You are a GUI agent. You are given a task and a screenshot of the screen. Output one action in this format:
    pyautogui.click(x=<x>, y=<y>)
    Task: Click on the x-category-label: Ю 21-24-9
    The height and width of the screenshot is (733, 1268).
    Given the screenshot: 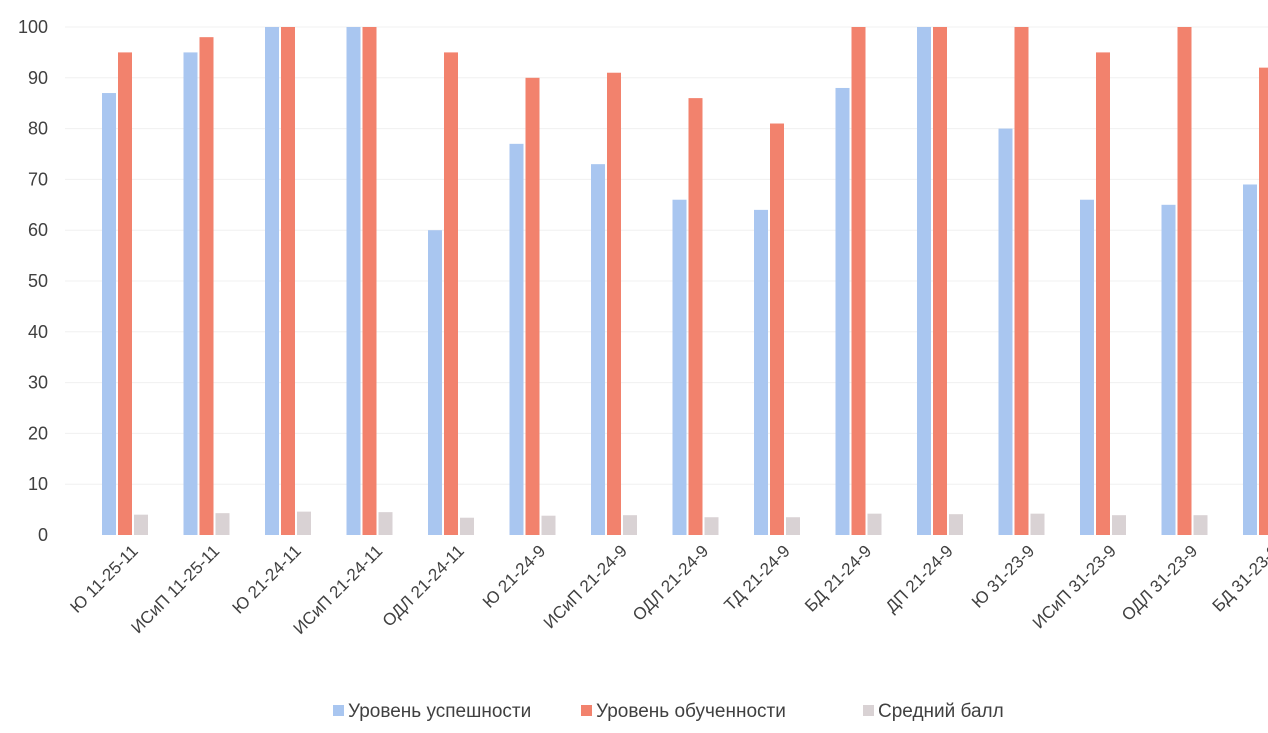 What is the action you would take?
    pyautogui.click(x=514, y=576)
    